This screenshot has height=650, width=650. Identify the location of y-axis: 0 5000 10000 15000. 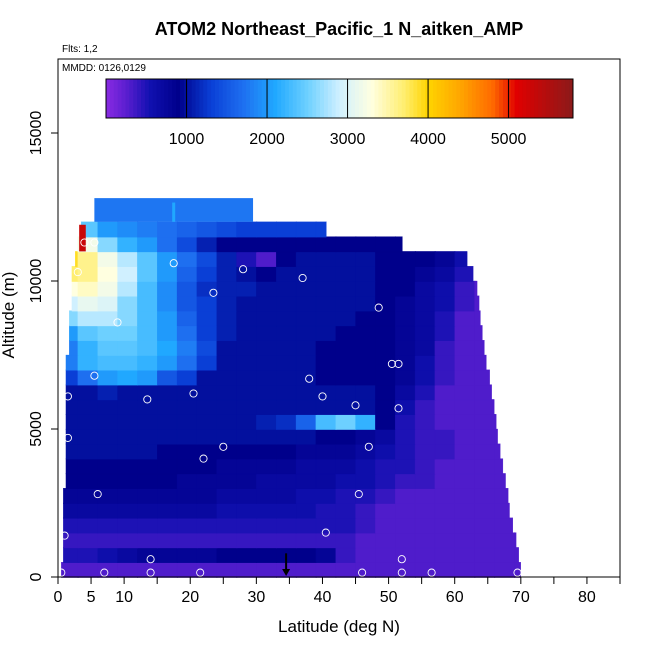
(43, 346).